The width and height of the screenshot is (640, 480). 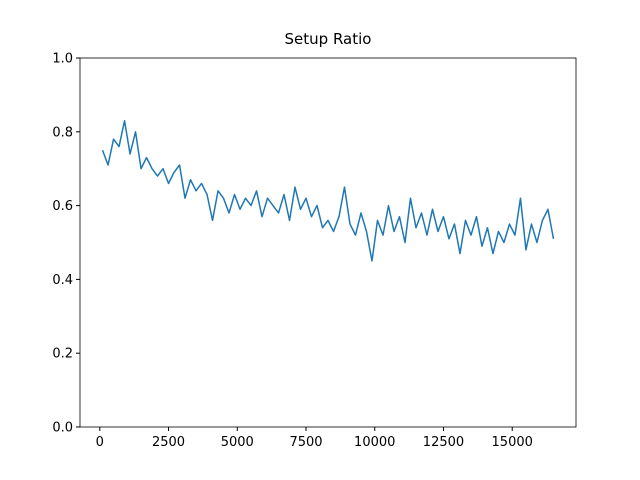 I want to click on x-tick-label: 12500, so click(x=443, y=442).